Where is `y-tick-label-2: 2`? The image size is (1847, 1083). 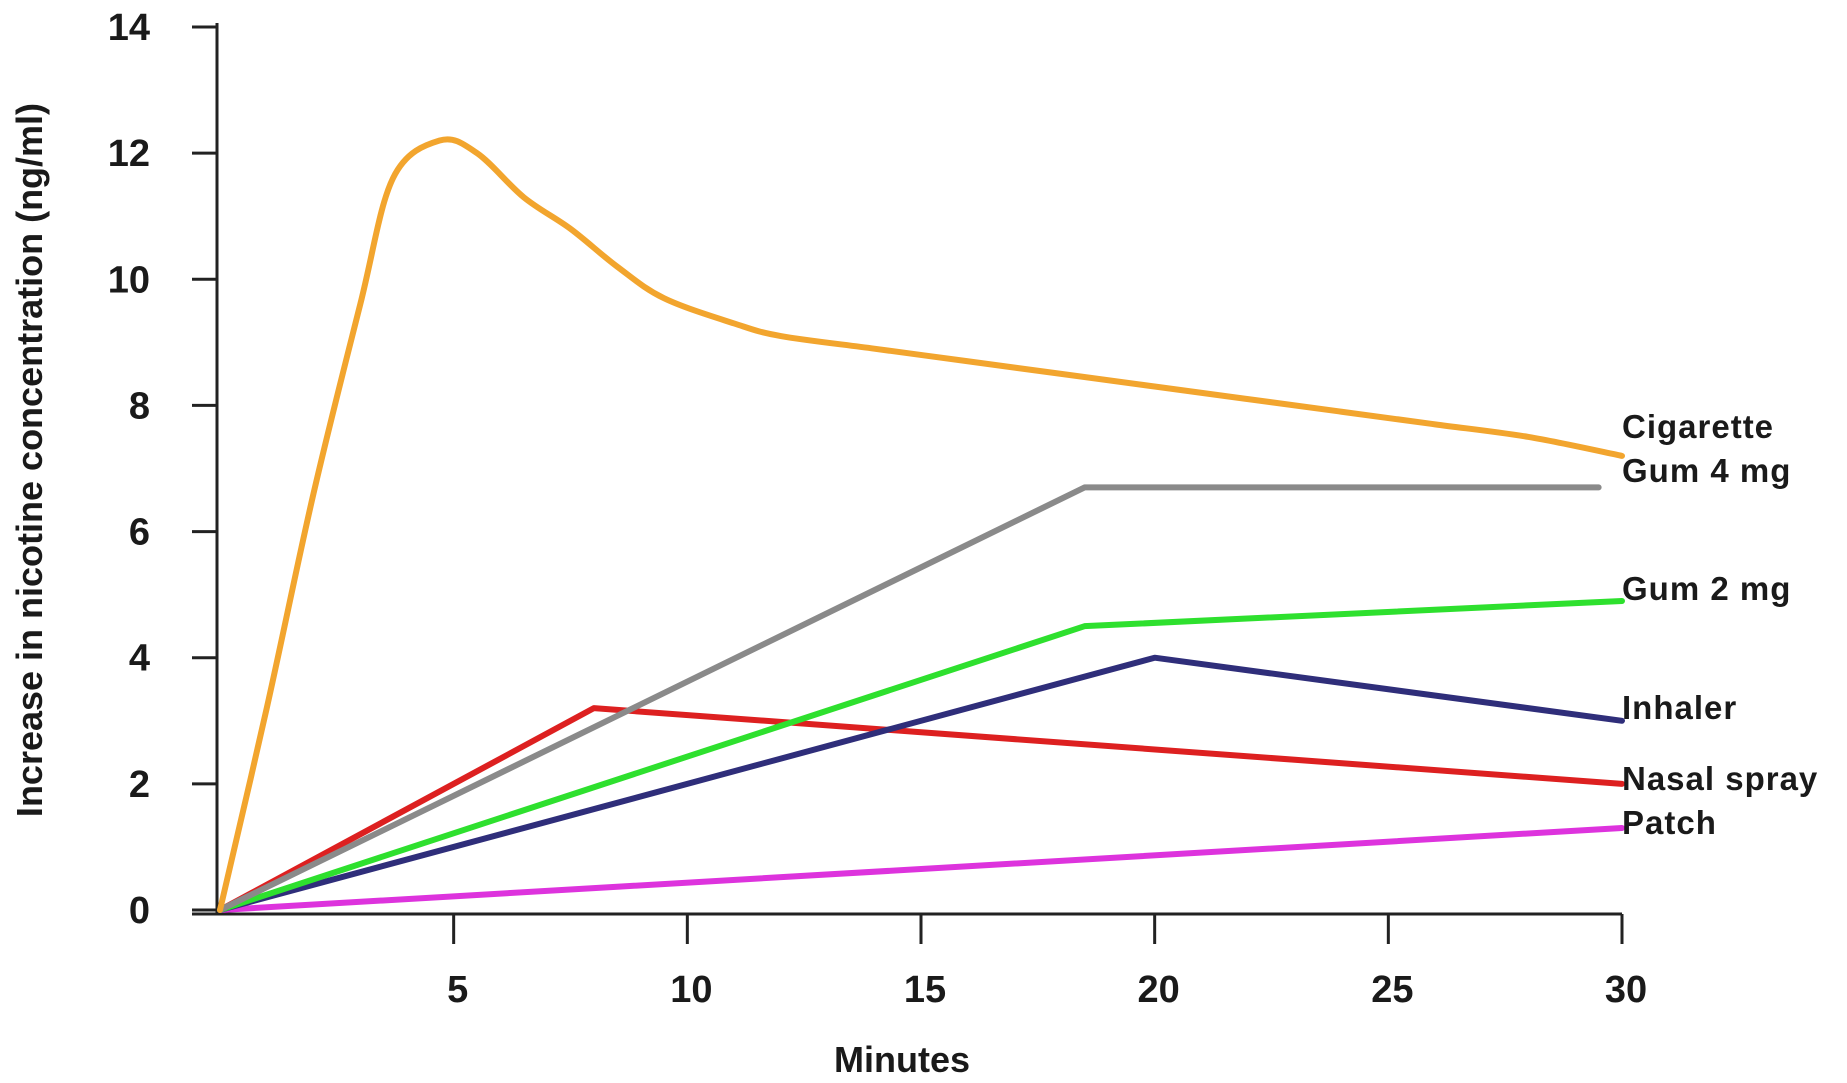
y-tick-label-2: 2 is located at coordinates (139, 785).